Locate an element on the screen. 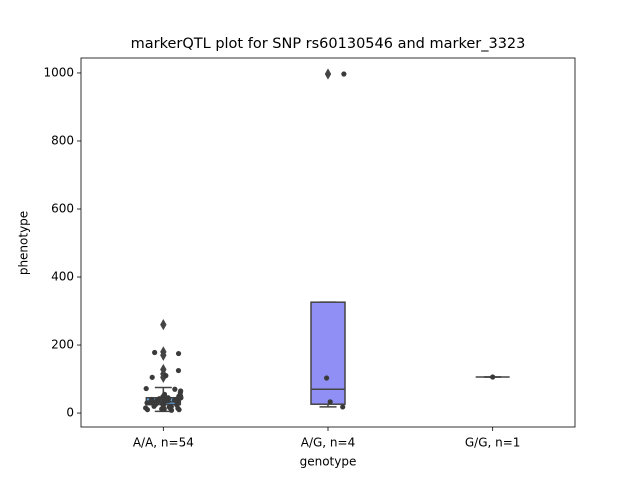  y-tick-label: 600 is located at coordinates (62, 209).